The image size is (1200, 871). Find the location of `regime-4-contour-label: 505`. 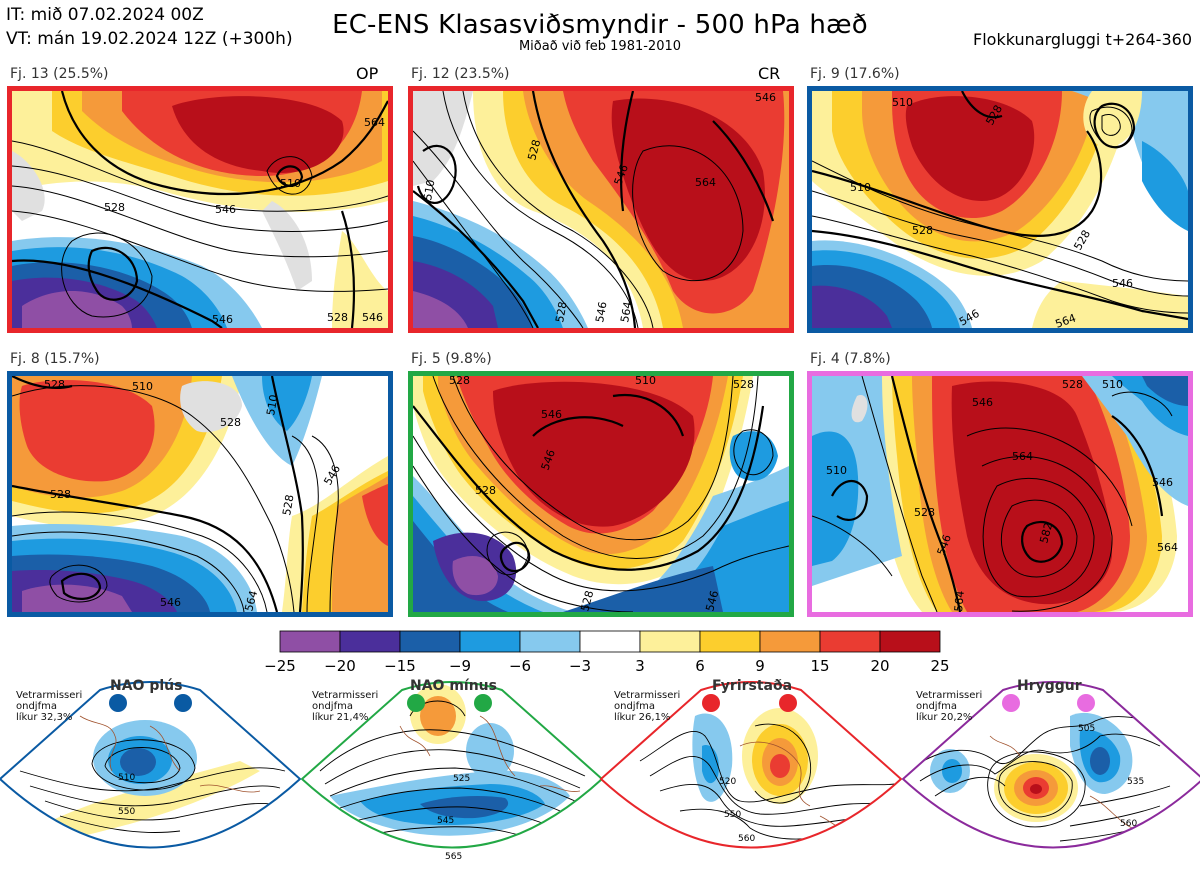

regime-4-contour-label: 505 is located at coordinates (1086, 729).